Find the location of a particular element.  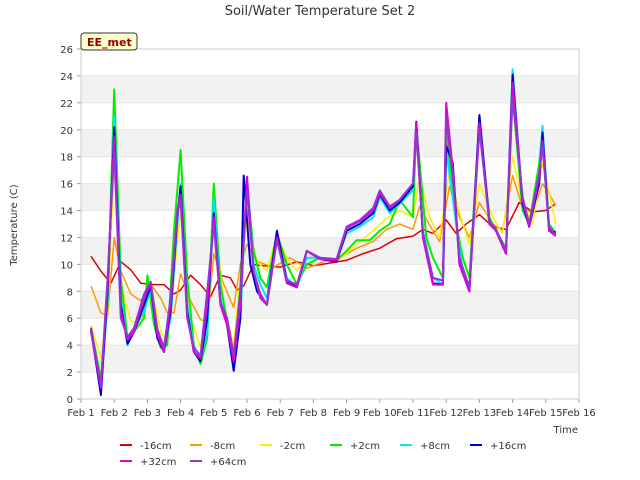

chart-title: Soil/Water Temperature Set 2 is located at coordinates (320, 11).